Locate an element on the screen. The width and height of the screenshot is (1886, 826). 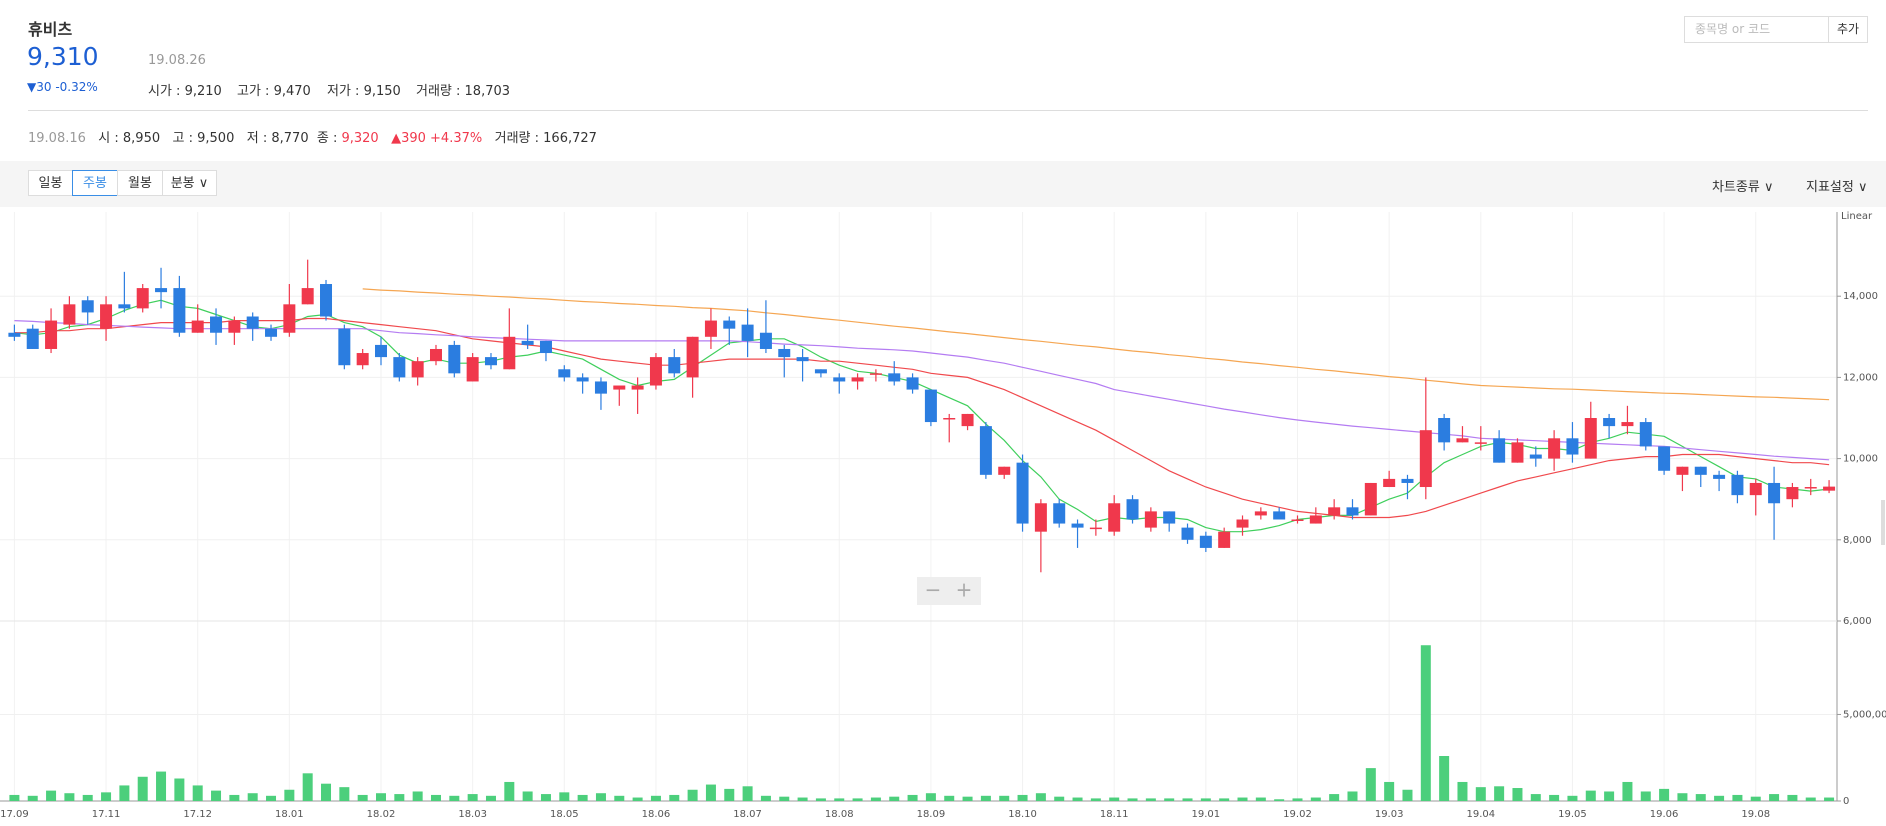
menu-label: 지표설정 is located at coordinates (1830, 187).